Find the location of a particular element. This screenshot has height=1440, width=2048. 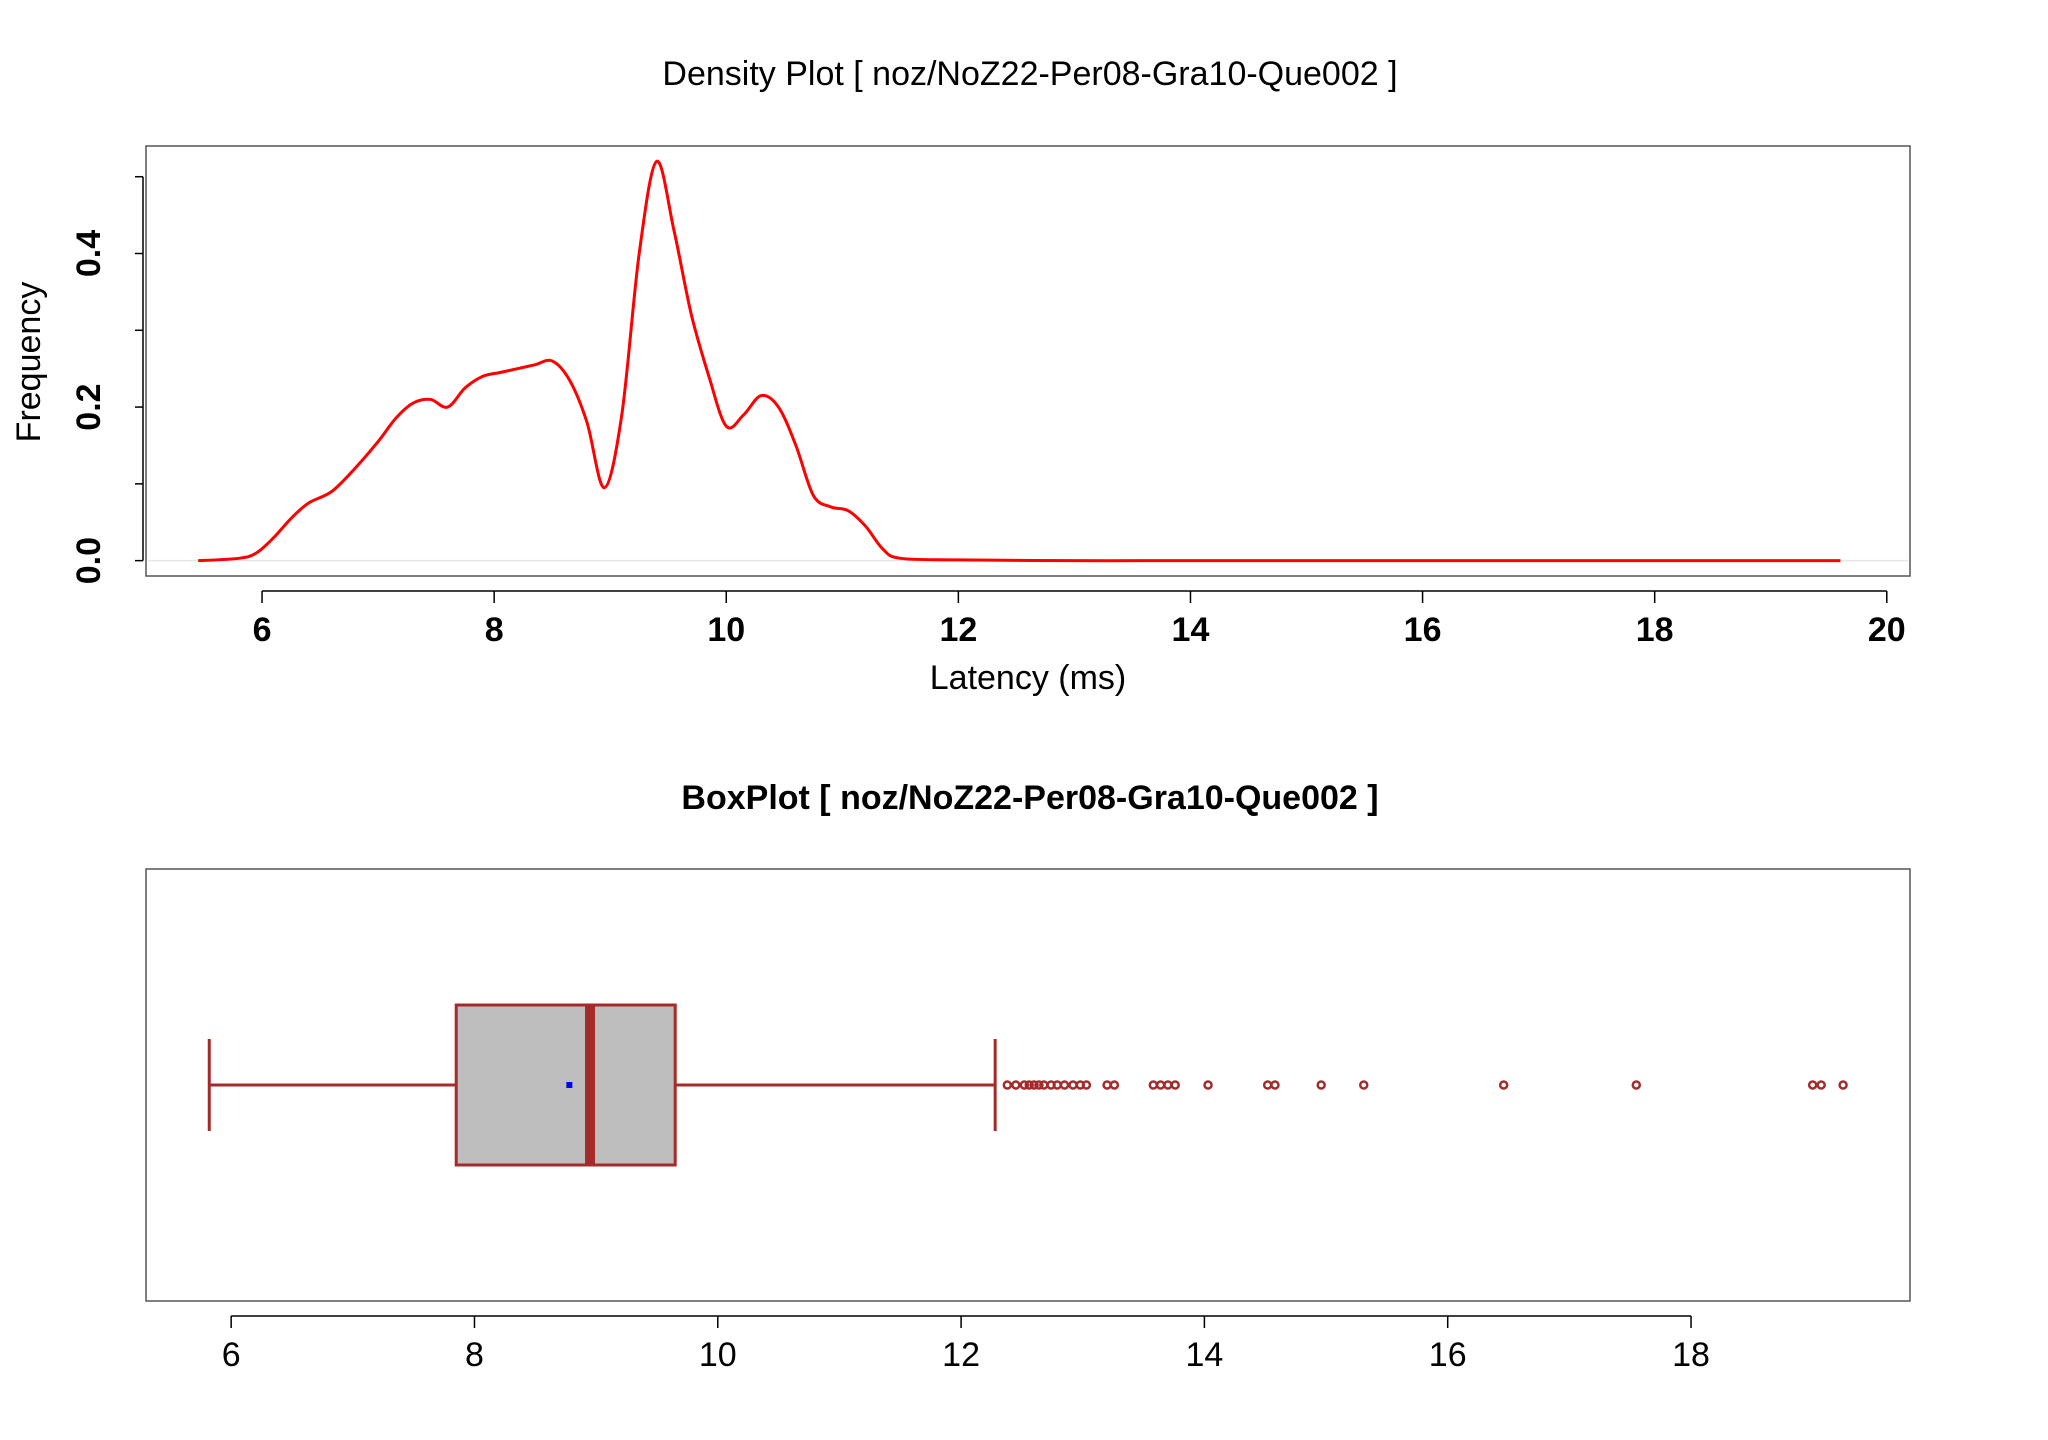

boxplot-x-tick-label: 16 is located at coordinates (1448, 1355).